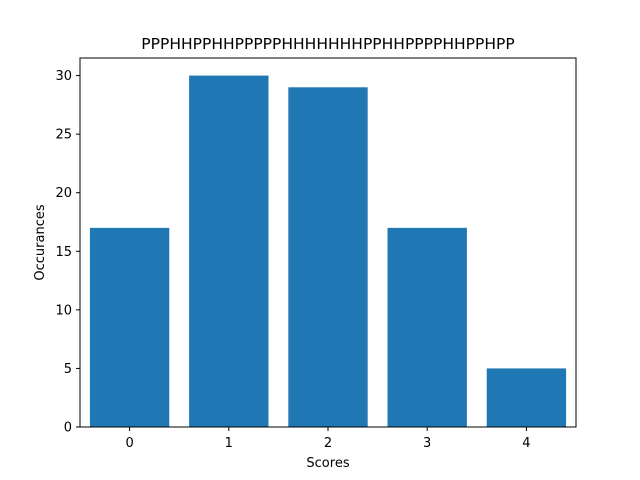 The height and width of the screenshot is (480, 640). I want to click on y-tick-label: 5, so click(68, 369).